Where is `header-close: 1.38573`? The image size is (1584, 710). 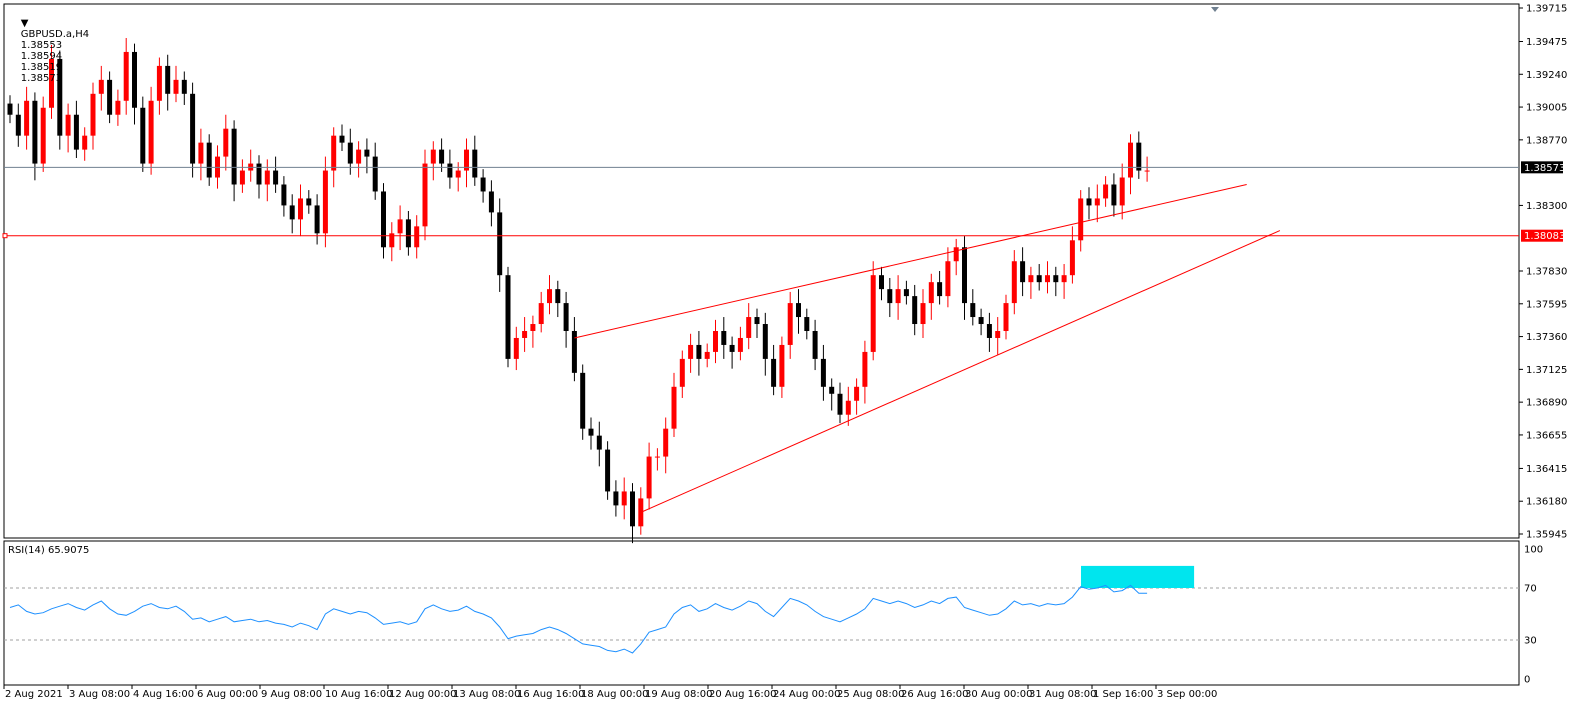
header-close: 1.38573 is located at coordinates (41, 78).